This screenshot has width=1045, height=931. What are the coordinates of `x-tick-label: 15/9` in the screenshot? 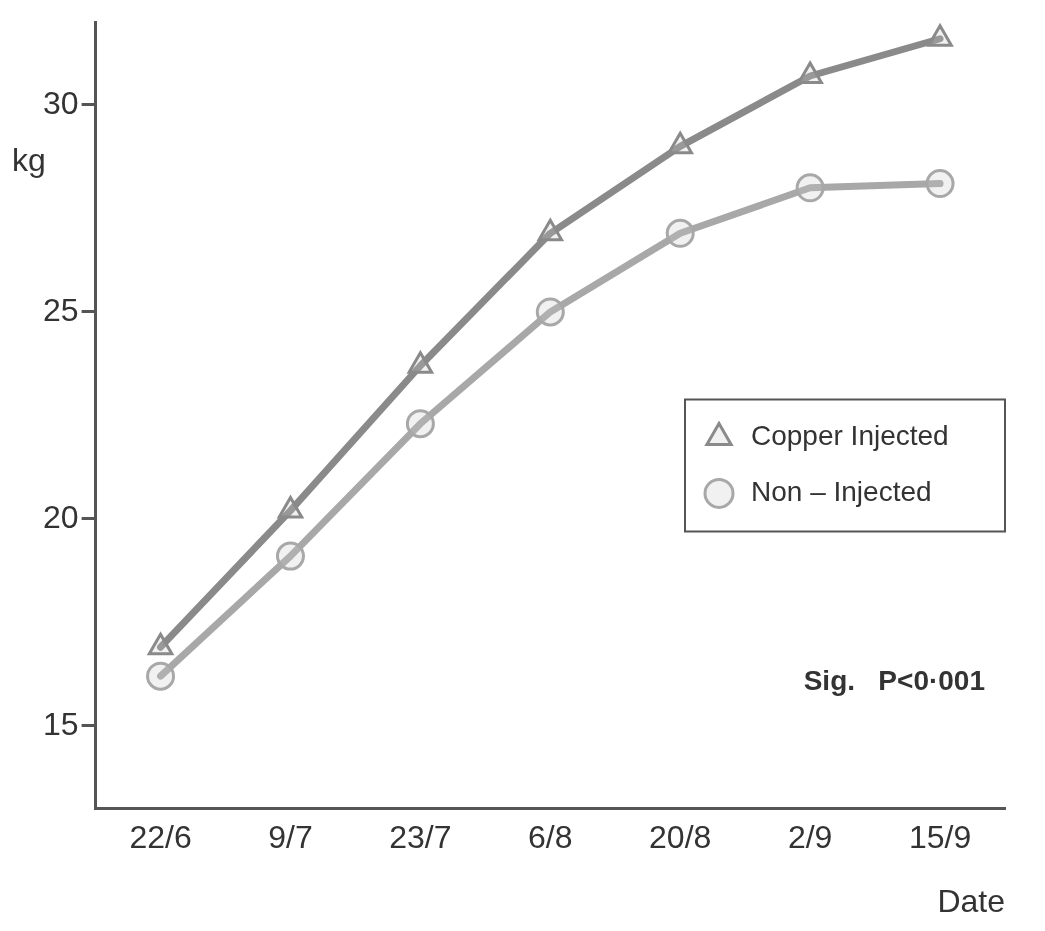 It's located at (940, 836).